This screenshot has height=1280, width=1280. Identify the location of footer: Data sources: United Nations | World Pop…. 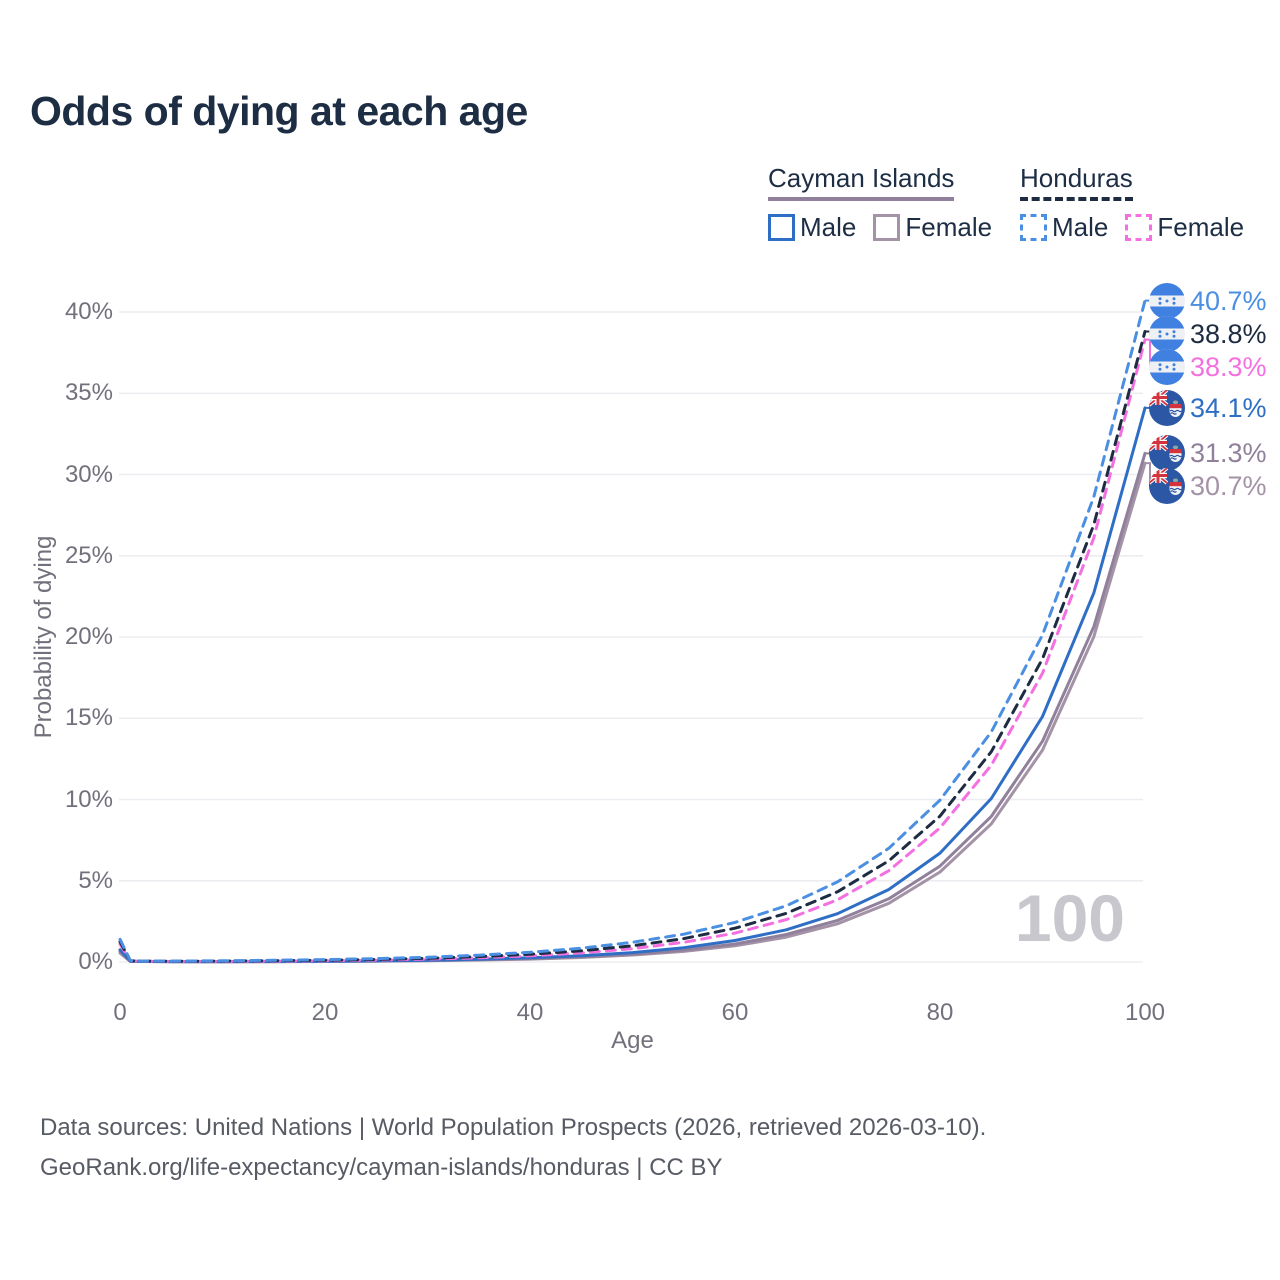
(513, 1148).